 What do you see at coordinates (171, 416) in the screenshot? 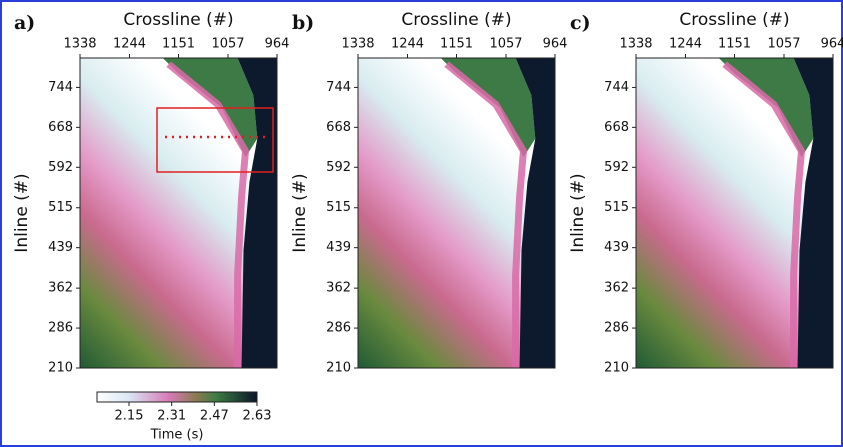
I see `colorbar-tick-label: 2.31` at bounding box center [171, 416].